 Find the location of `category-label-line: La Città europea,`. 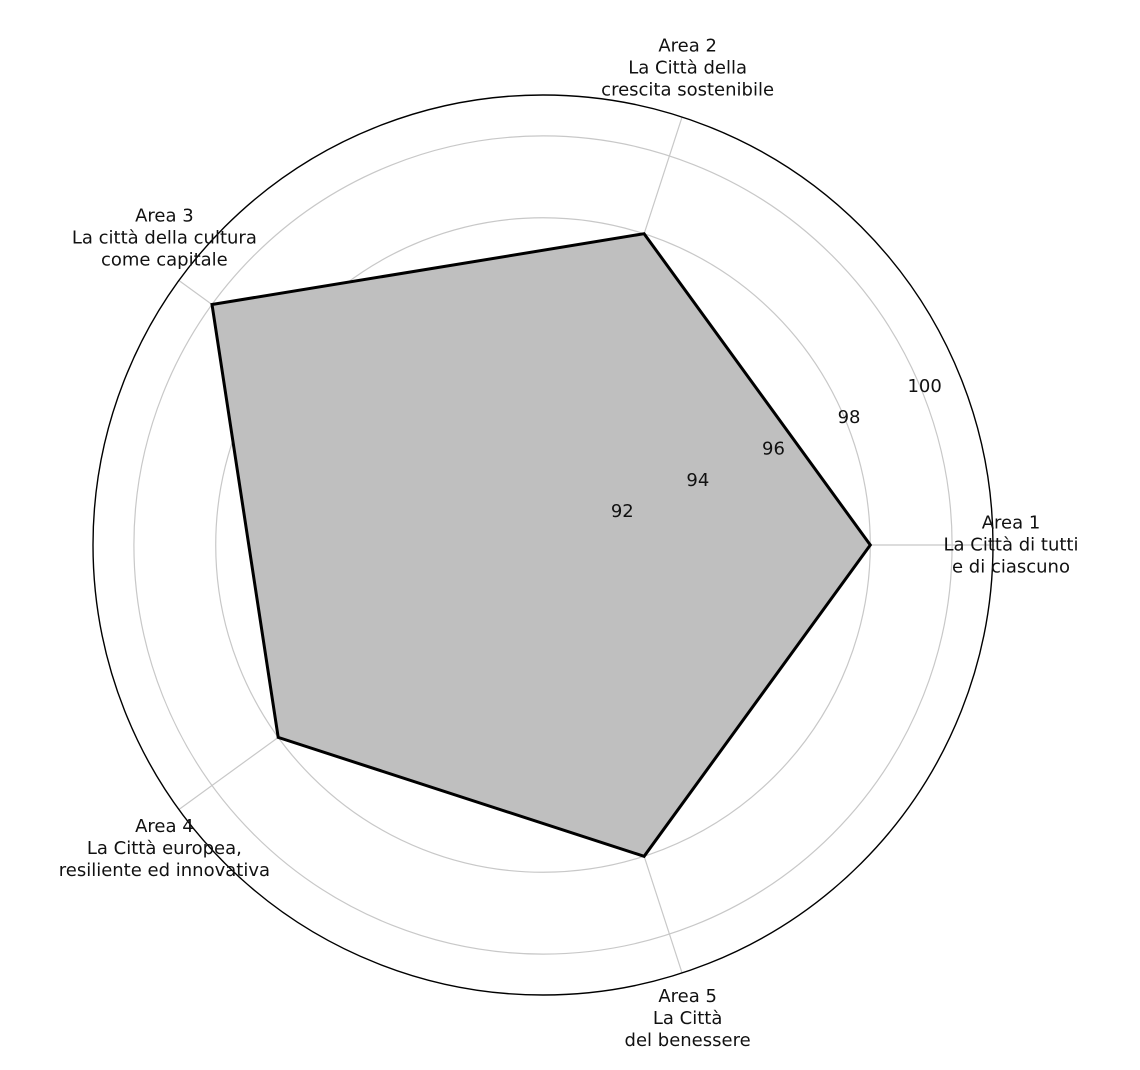

category-label-line: La Città europea, is located at coordinates (164, 848).